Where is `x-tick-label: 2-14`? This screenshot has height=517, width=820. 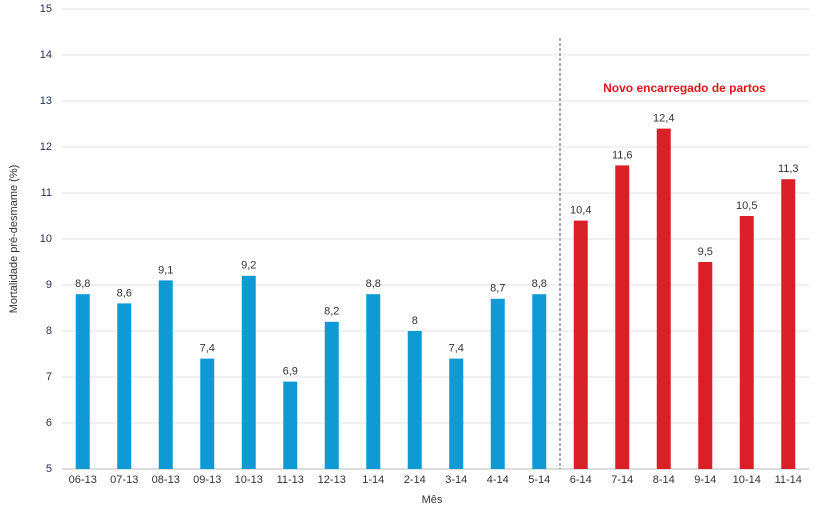 x-tick-label: 2-14 is located at coordinates (415, 480).